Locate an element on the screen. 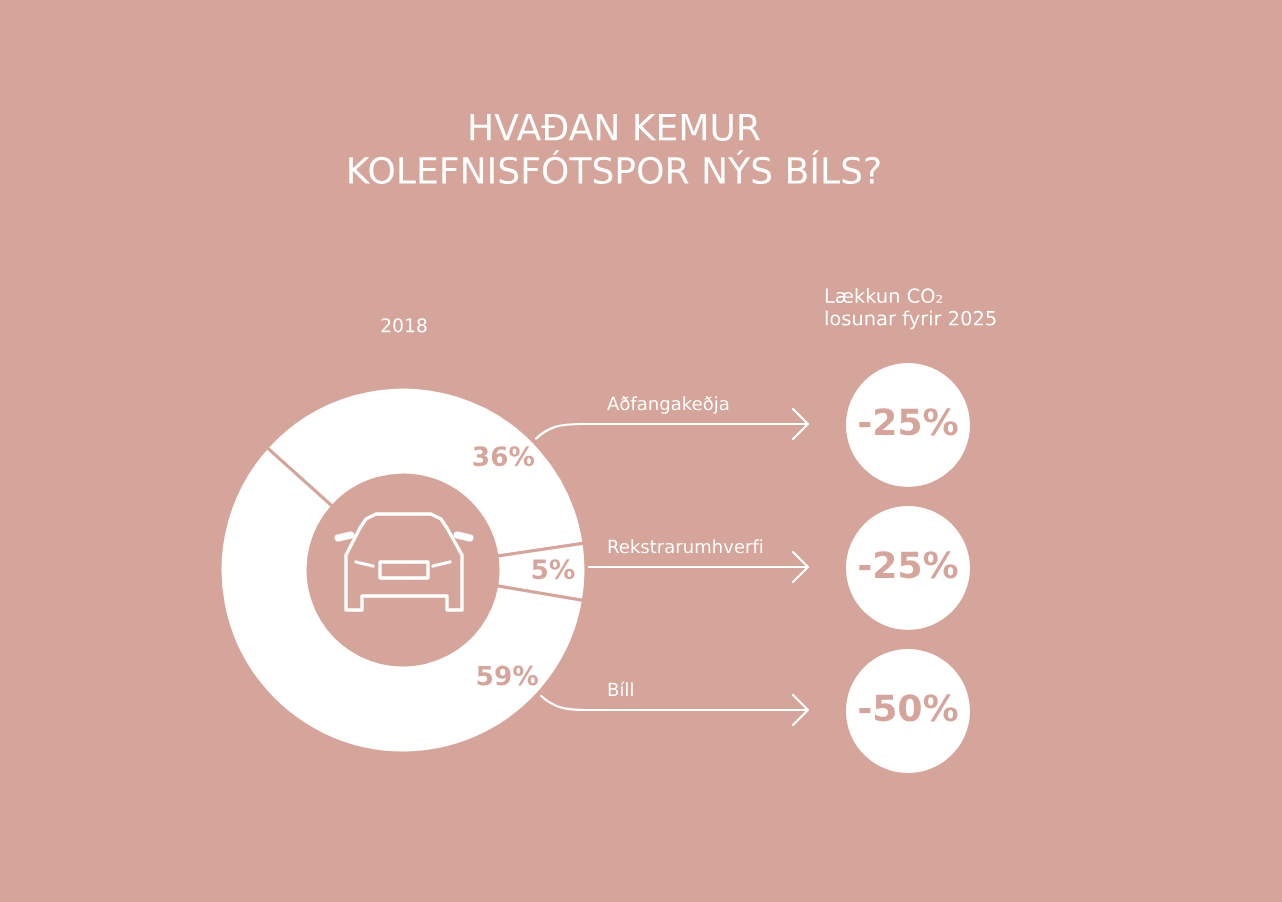 The height and width of the screenshot is (902, 1282). data-label: 36% is located at coordinates (504, 456).